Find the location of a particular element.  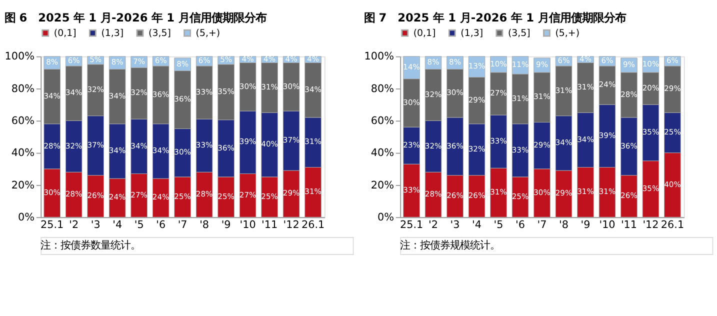

data-label: 13% is located at coordinates (477, 66).